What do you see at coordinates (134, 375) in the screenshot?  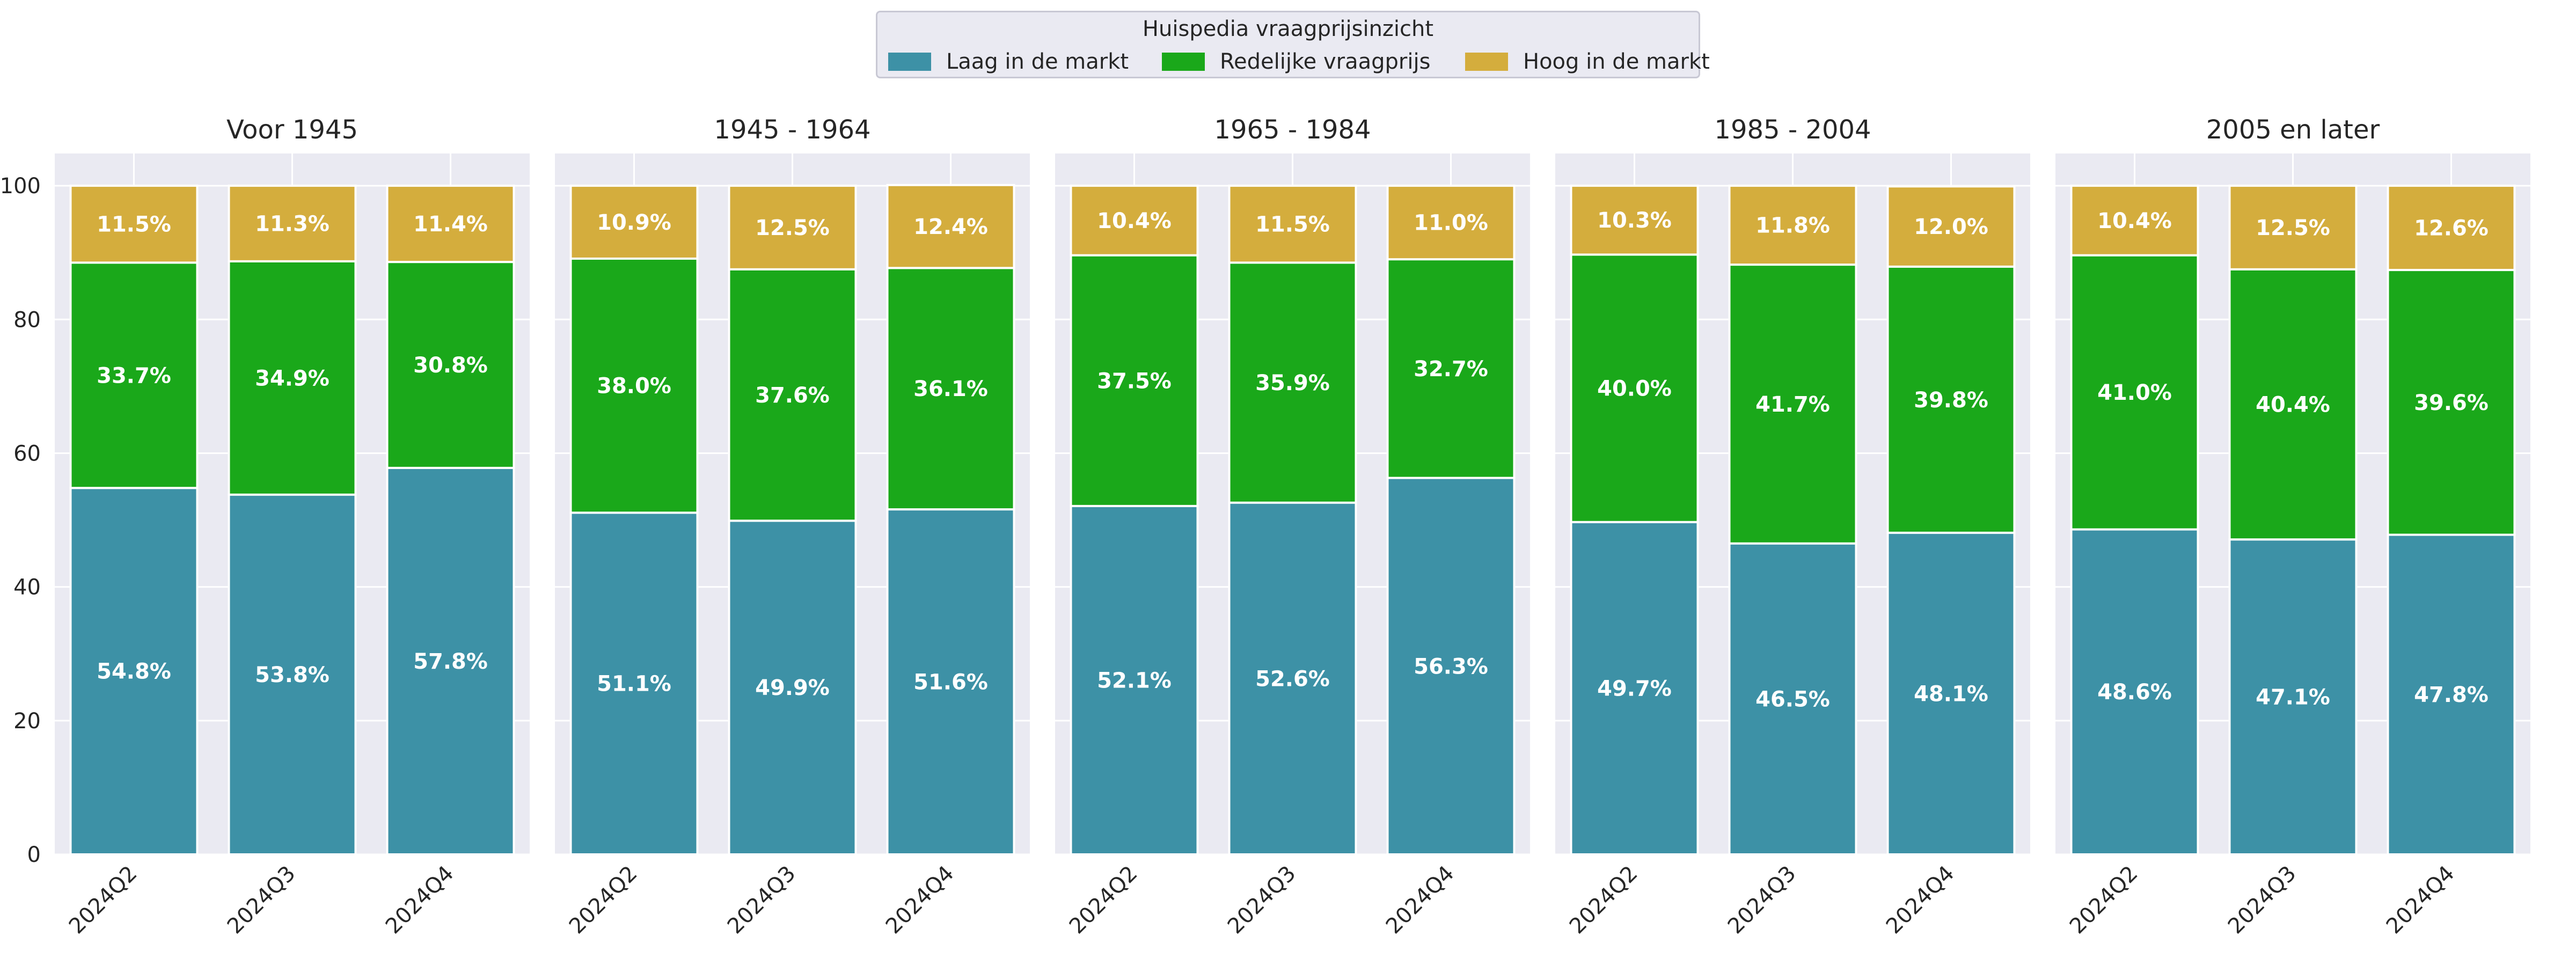 I see `data-label: 33.7%` at bounding box center [134, 375].